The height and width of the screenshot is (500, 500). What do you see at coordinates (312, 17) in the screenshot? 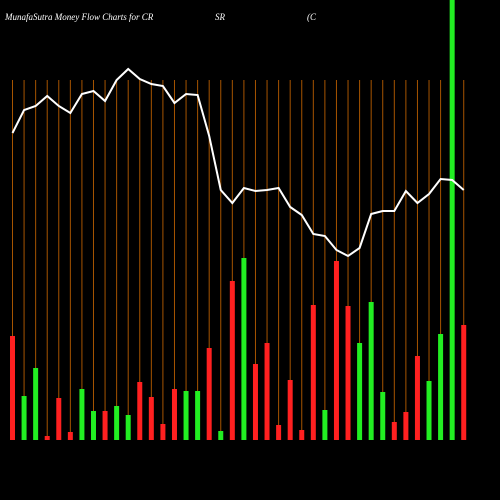
I see `chart-title-part: (C` at bounding box center [312, 17].